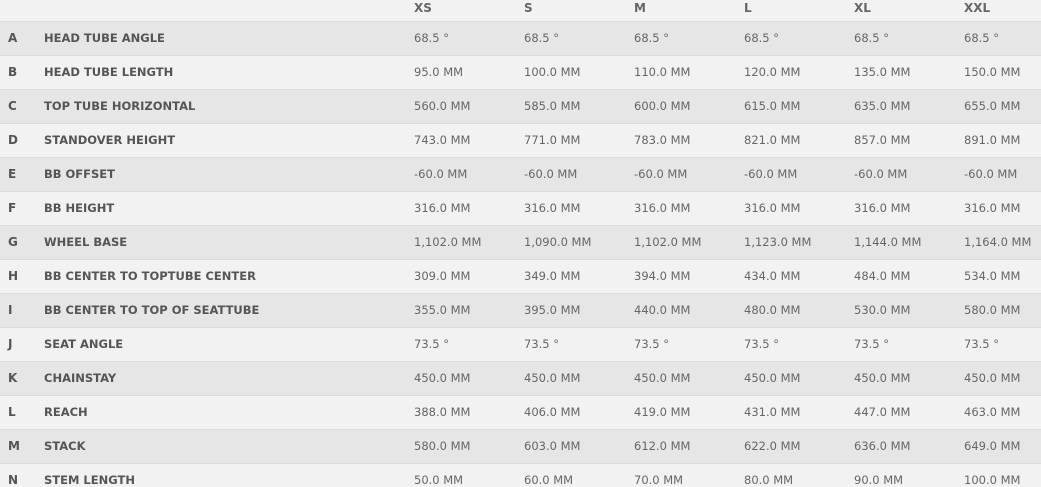 The width and height of the screenshot is (1041, 487). Describe the element at coordinates (992, 140) in the screenshot. I see `measurement-value: 891.0 MM` at that location.